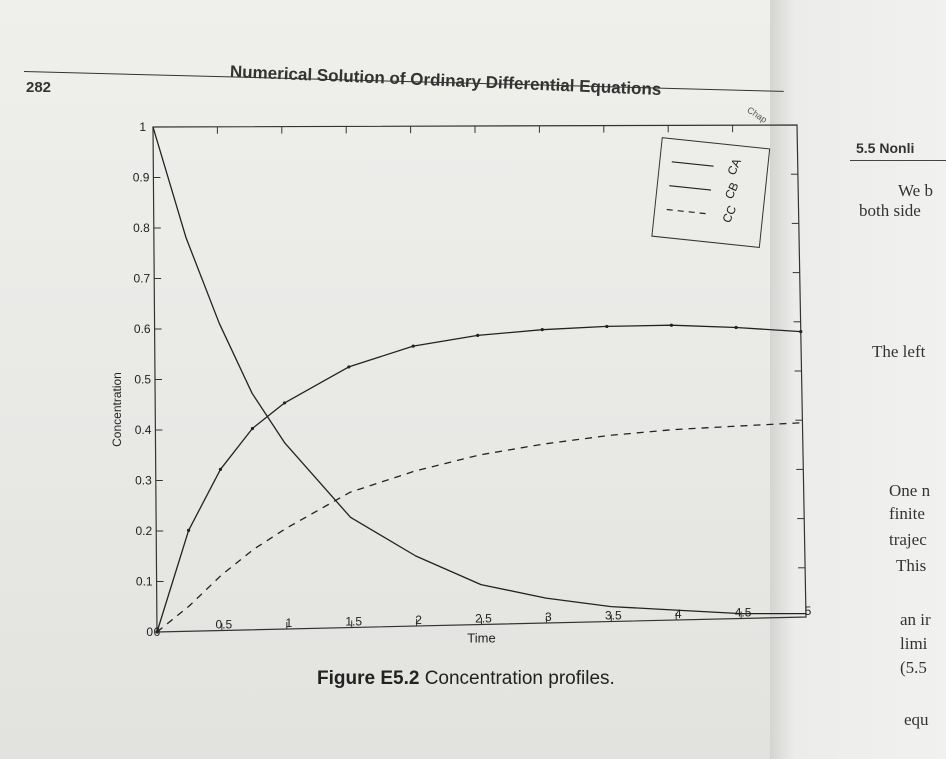 Image resolution: width=946 pixels, height=759 pixels. Describe the element at coordinates (224, 625) in the screenshot. I see `x-tick-label: 0.5` at that location.